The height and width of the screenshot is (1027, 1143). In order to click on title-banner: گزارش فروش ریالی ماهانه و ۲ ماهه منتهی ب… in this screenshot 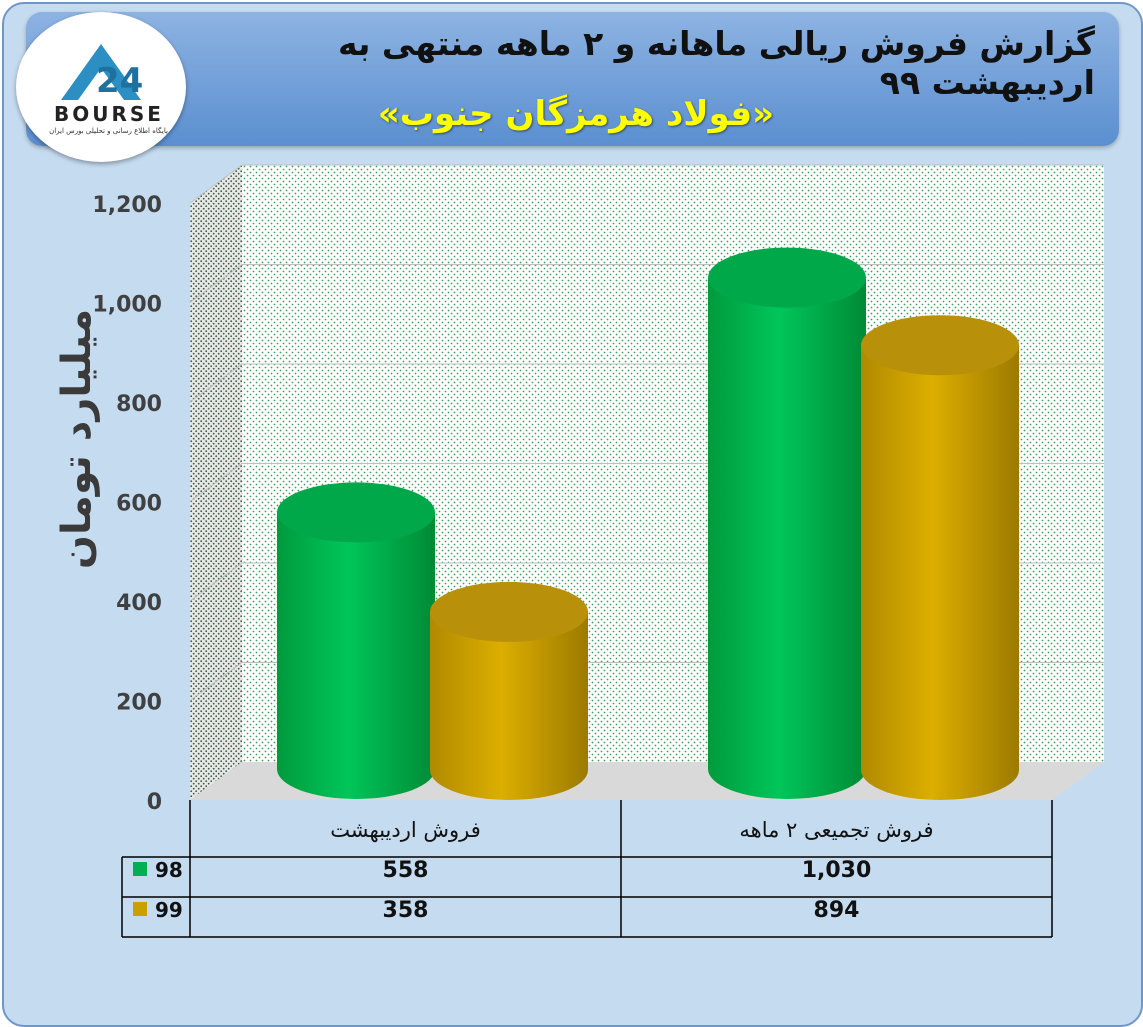, I will do `click(572, 79)`.